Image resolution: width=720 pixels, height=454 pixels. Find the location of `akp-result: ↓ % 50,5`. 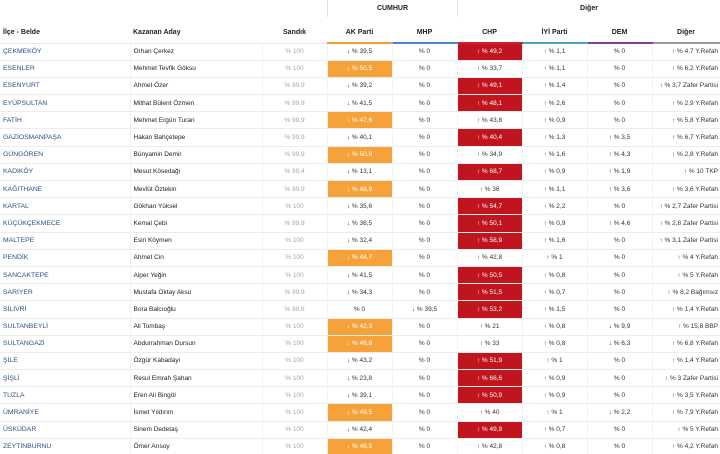

akp-result: ↓ % 50,5 is located at coordinates (359, 69).